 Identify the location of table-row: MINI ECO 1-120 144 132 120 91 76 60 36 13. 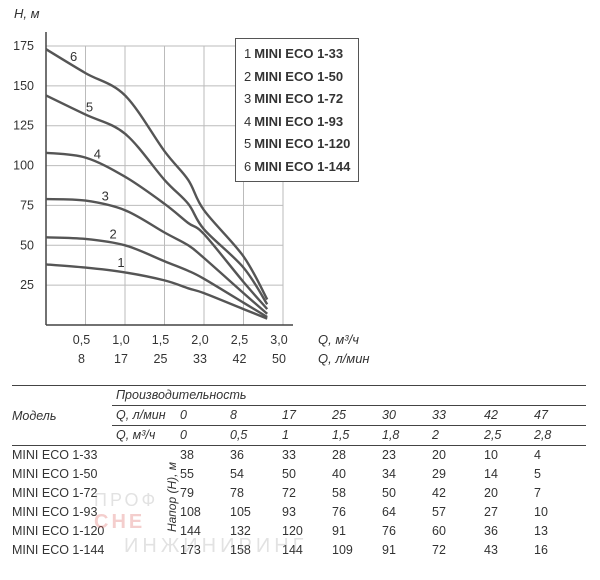
(299, 531).